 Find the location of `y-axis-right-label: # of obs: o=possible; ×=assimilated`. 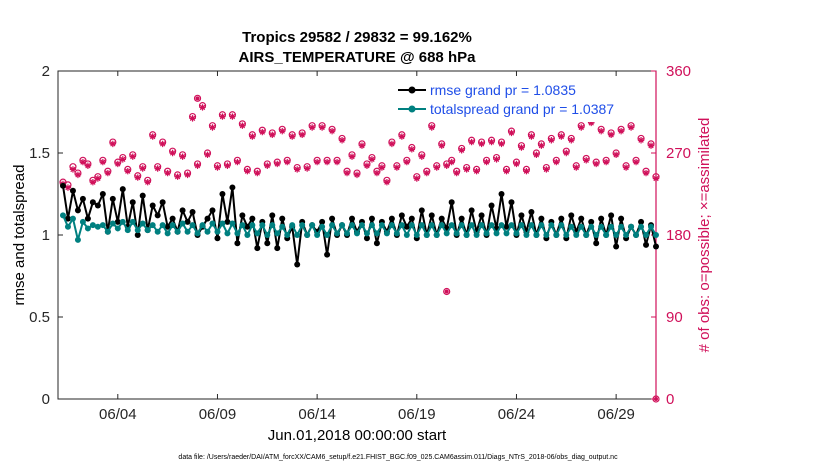

y-axis-right-label: # of obs: o=possible; ×=assimilated is located at coordinates (704, 235).